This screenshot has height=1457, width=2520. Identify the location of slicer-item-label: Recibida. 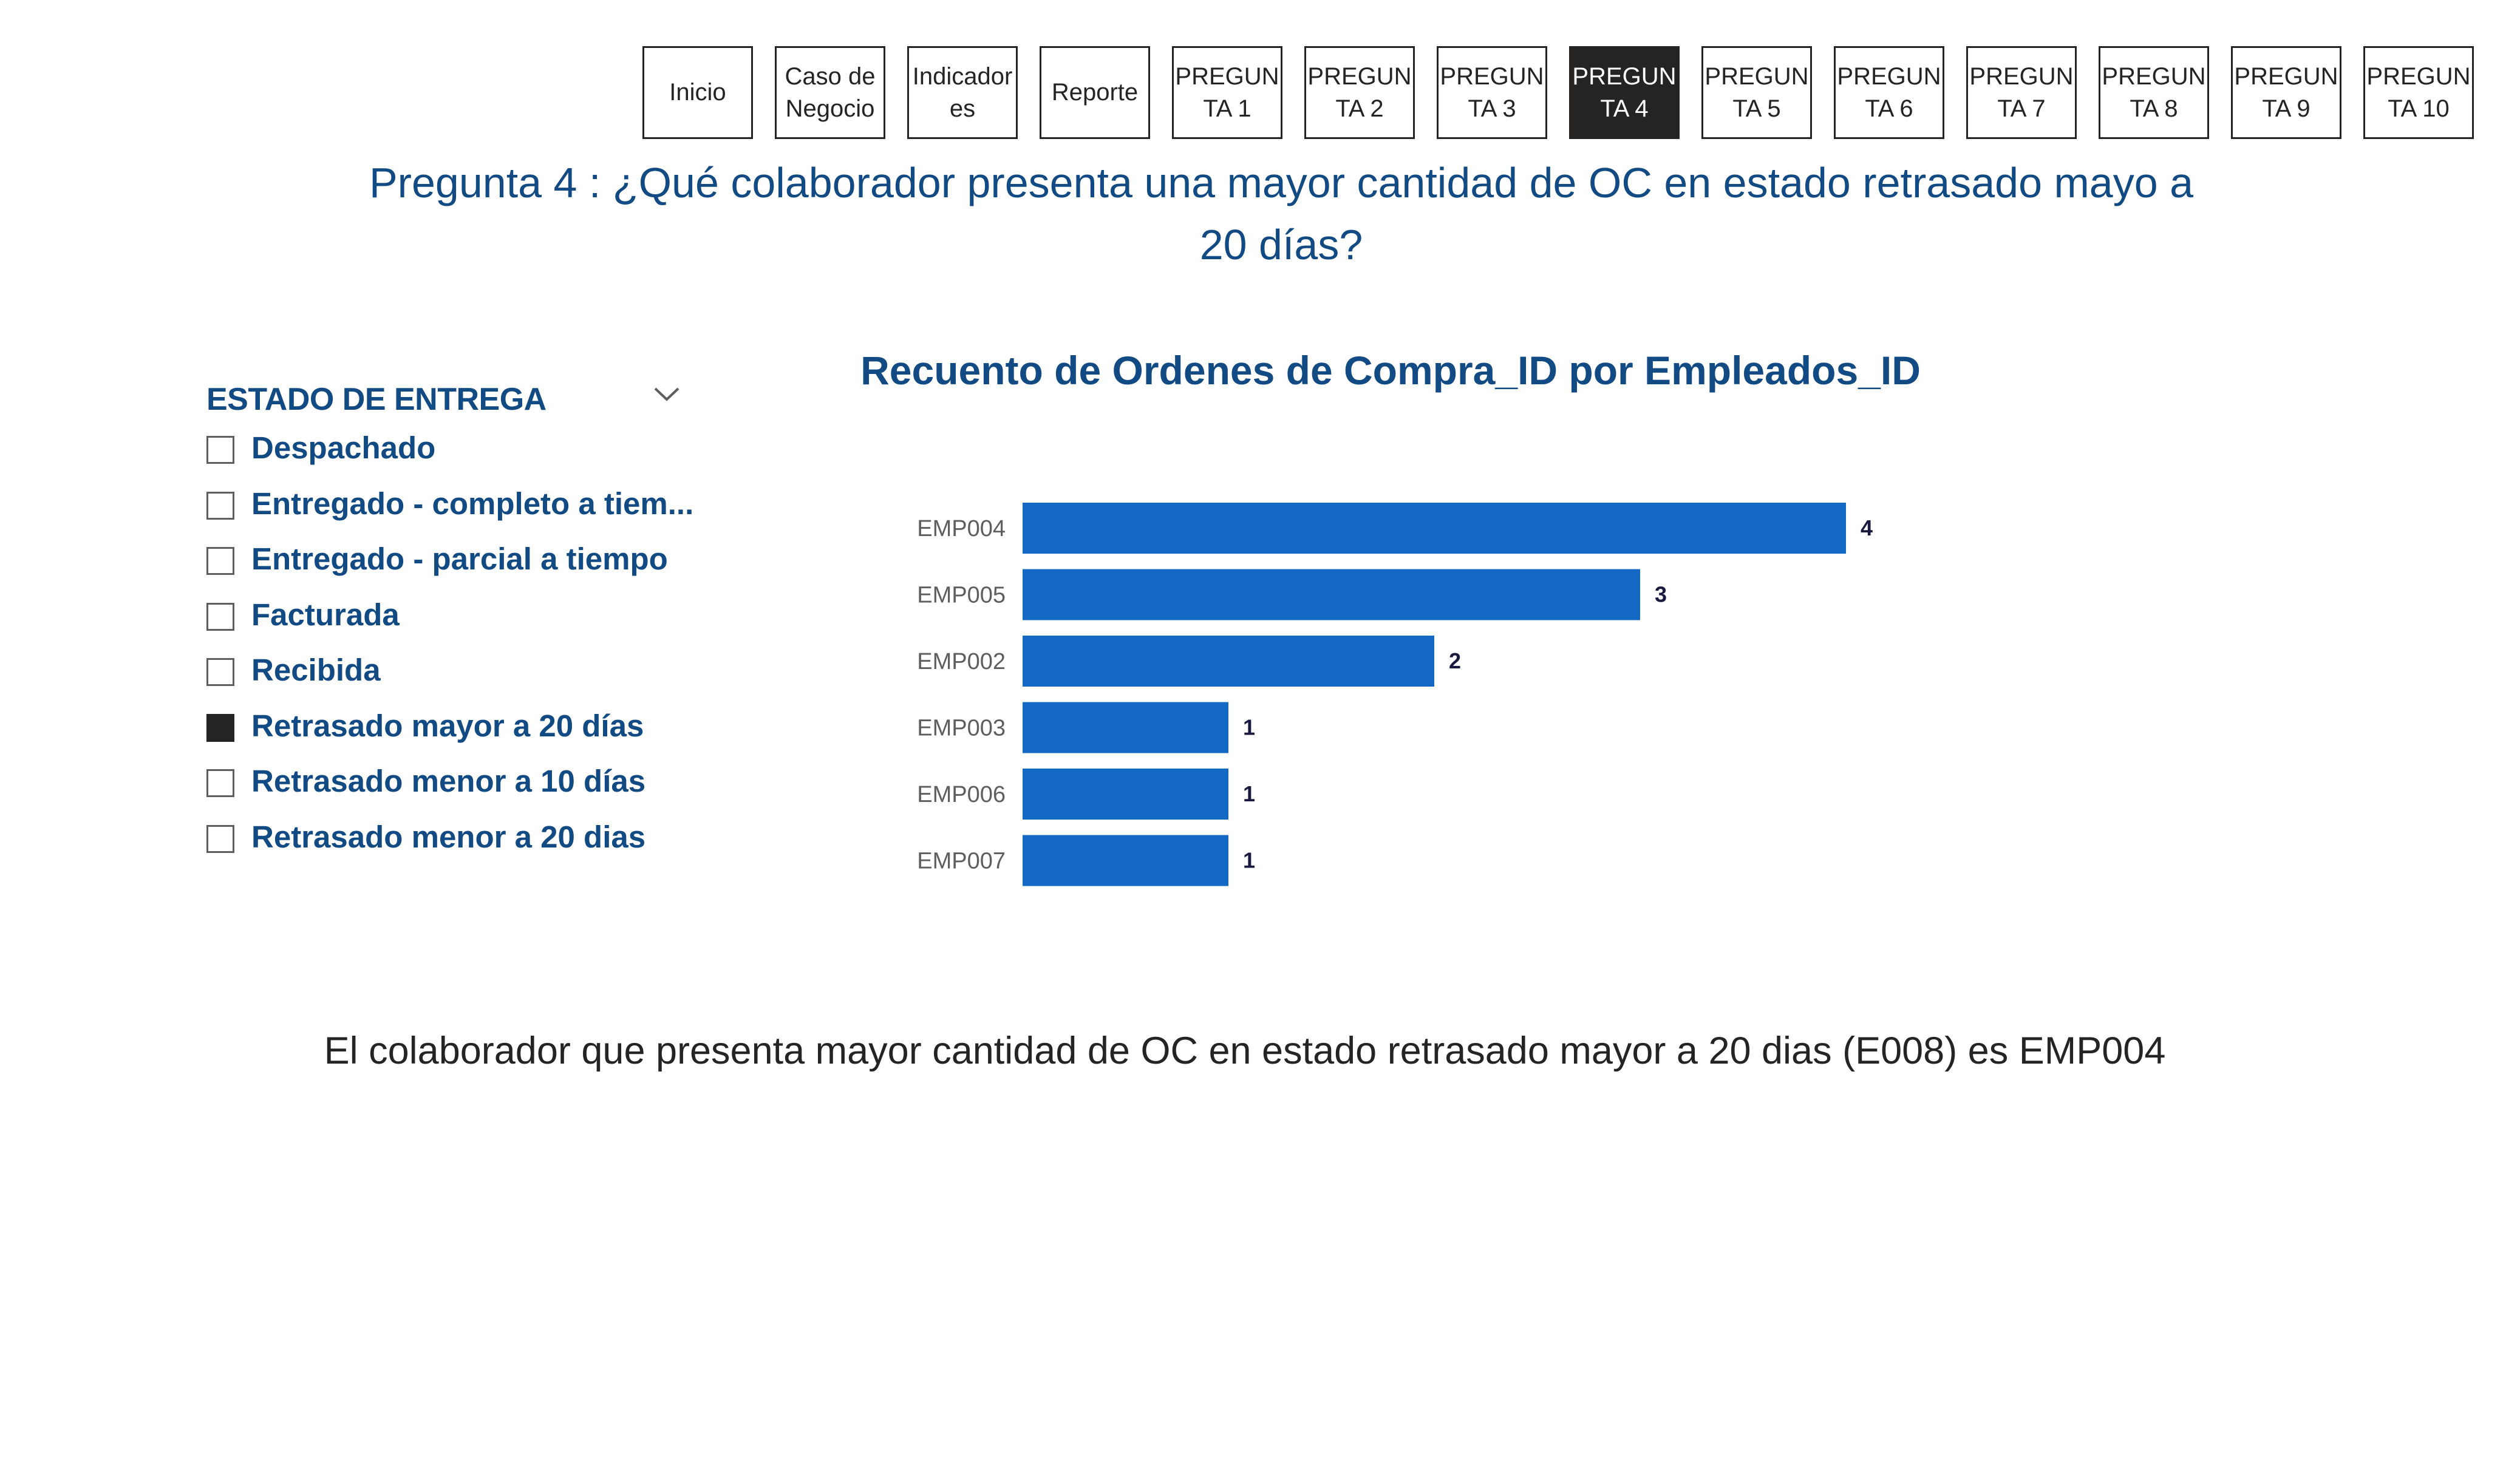
(316, 670).